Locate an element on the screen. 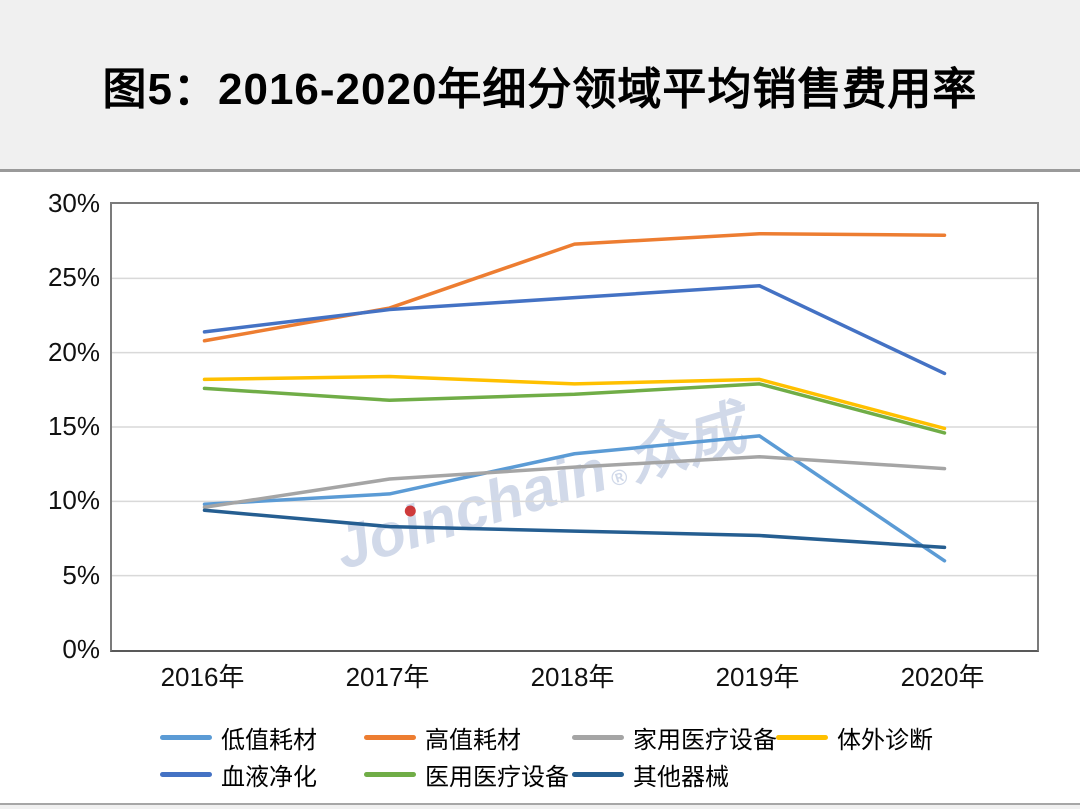  legend-item: 低值耗材 is located at coordinates (238, 738).